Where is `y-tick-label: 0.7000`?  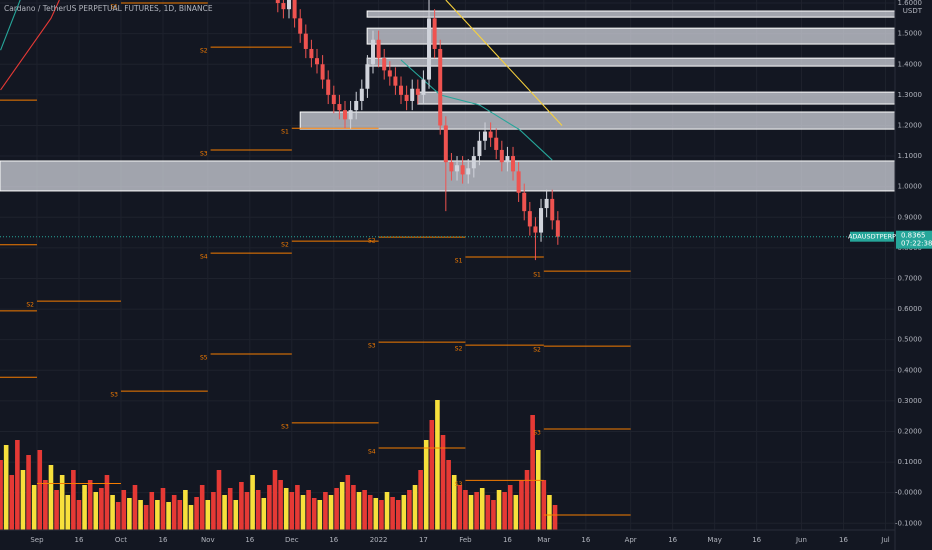 y-tick-label: 0.7000 is located at coordinates (910, 278).